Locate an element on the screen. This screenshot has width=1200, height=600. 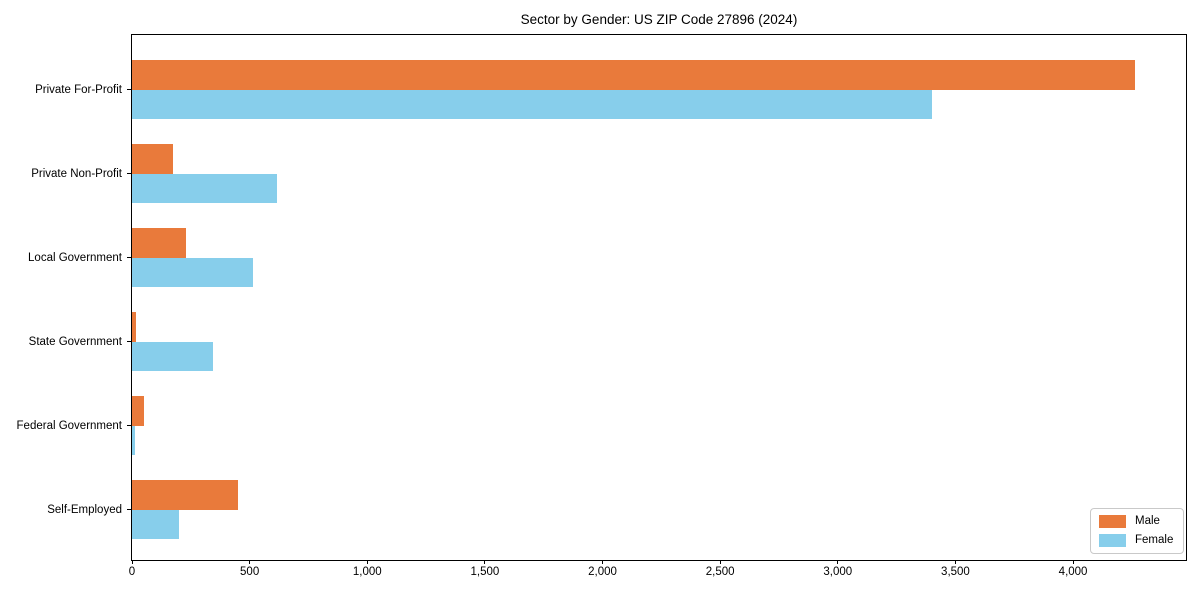
x-tick-label-4000: 4,000 is located at coordinates (1073, 572).